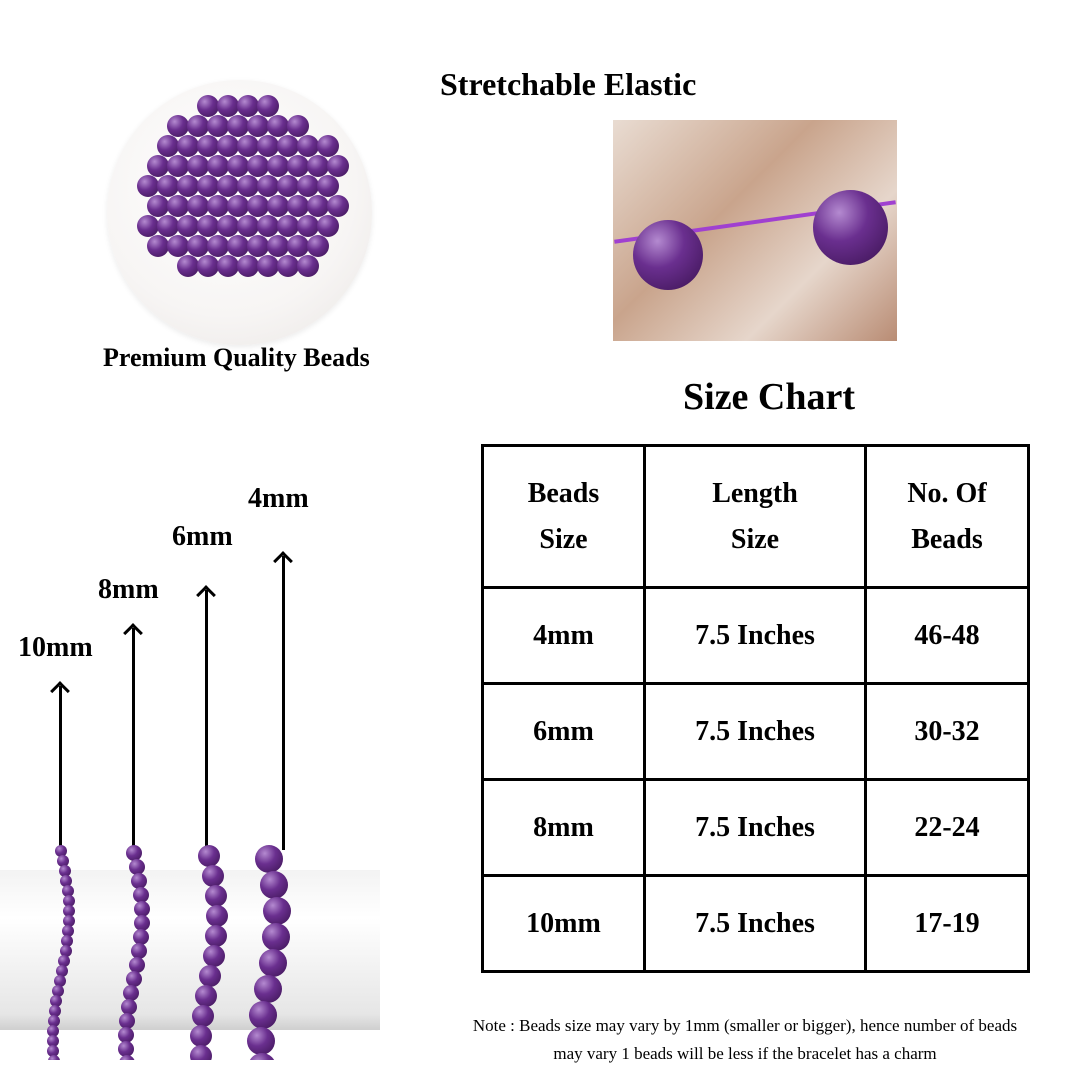  Describe the element at coordinates (947, 635) in the screenshot. I see `cell-count: 46-48` at that location.